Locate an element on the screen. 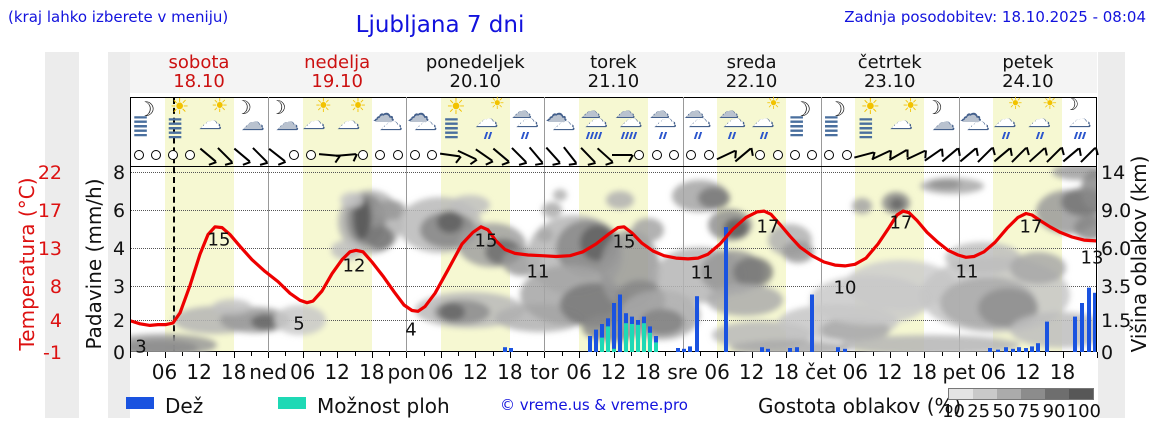 The height and width of the screenshot is (443, 1152). day-header: četrtek 23.10 is located at coordinates (890, 72).